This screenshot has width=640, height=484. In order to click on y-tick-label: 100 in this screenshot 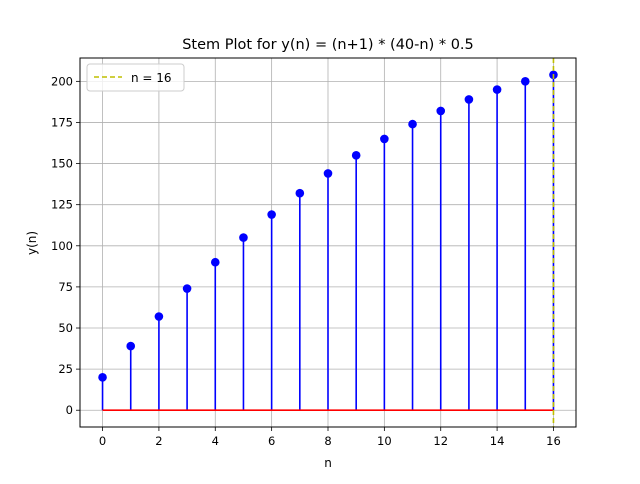, I will do `click(62, 246)`.